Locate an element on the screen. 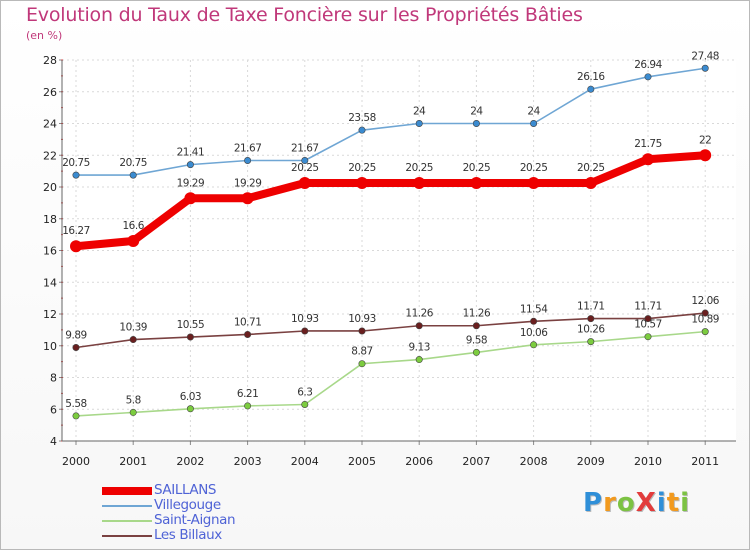 The image size is (750, 550). x-tick-label: 2010 is located at coordinates (648, 461).